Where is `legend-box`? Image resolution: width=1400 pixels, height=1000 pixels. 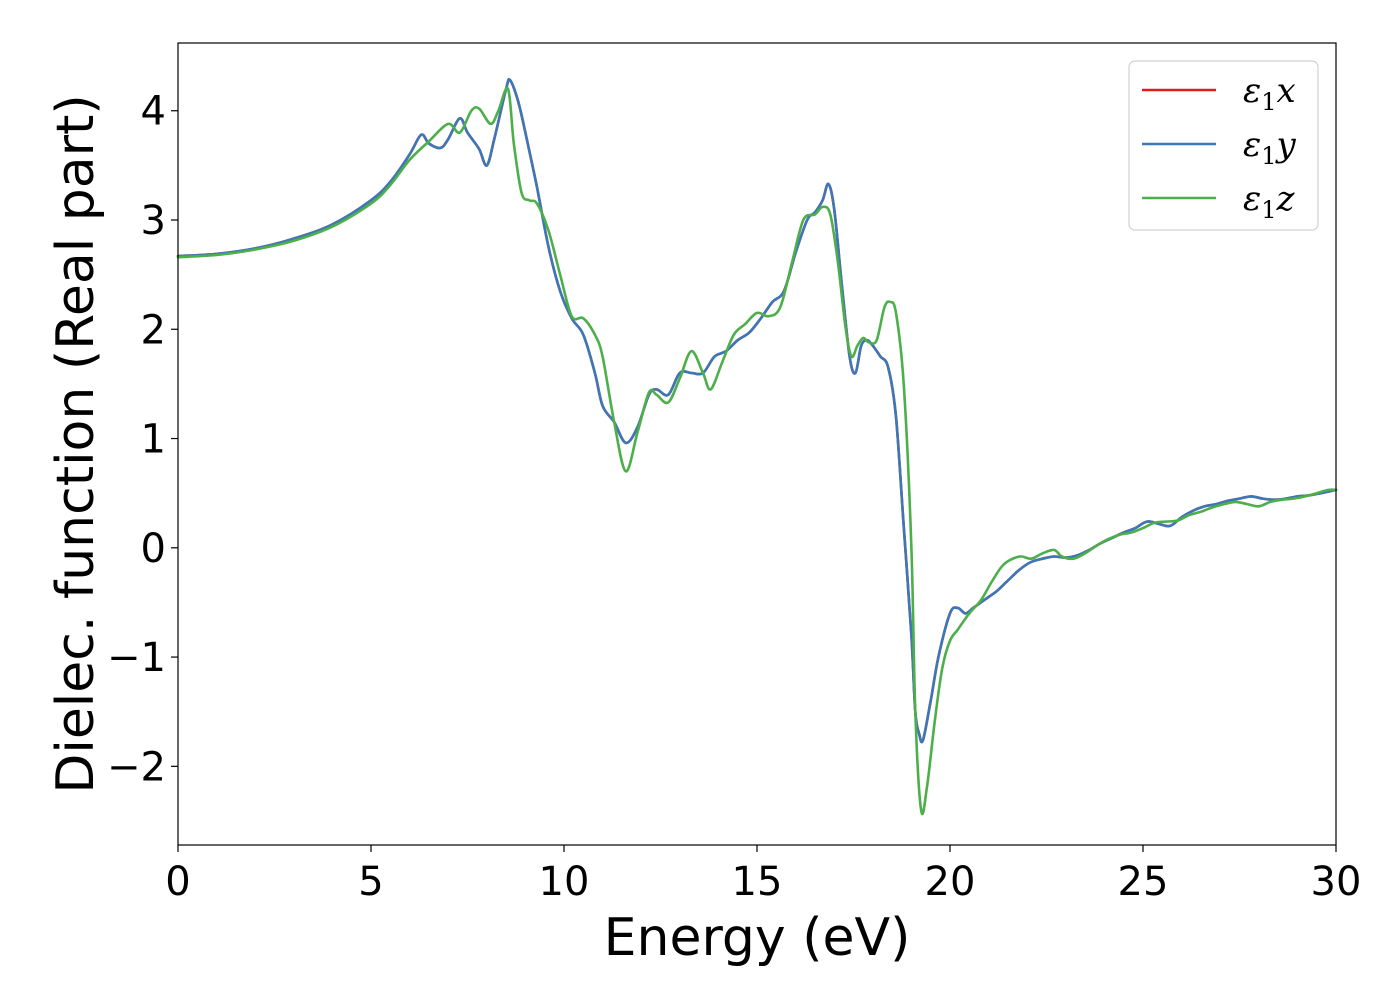 legend-box is located at coordinates (1223, 145).